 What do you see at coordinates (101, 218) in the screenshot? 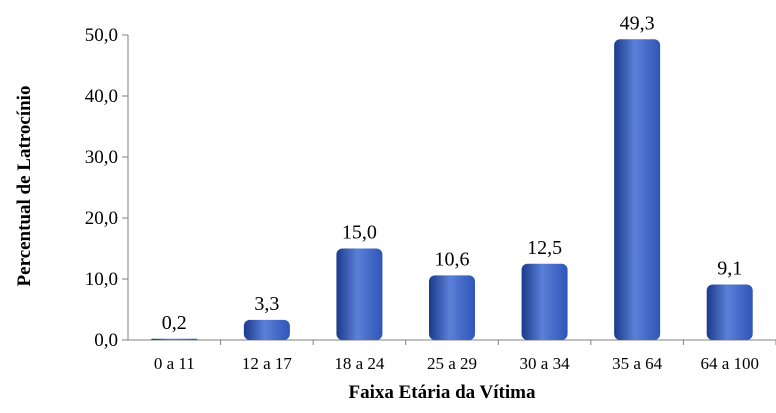
I see `y-tick-label: 20,0` at bounding box center [101, 218].